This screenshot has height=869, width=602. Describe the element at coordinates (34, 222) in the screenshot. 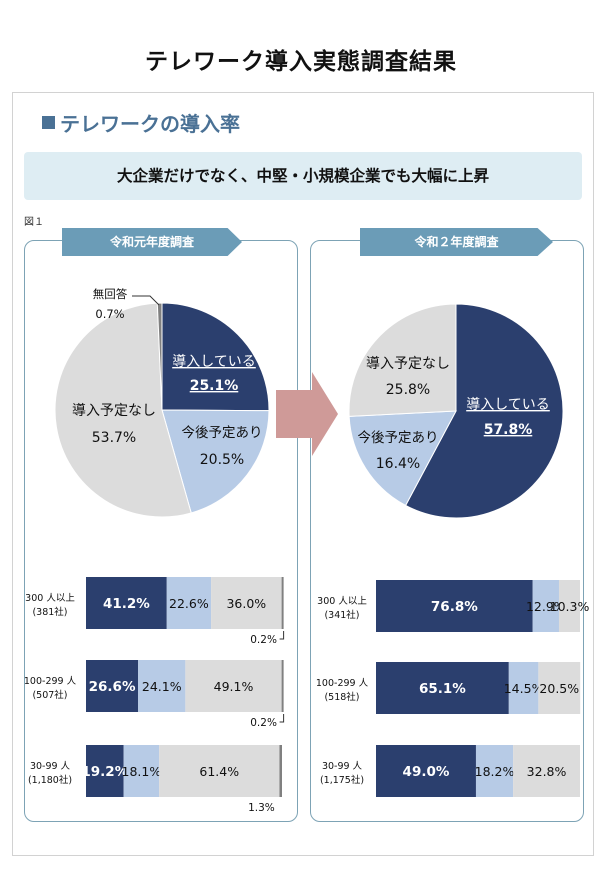

I see `figure-label: 図１` at that location.